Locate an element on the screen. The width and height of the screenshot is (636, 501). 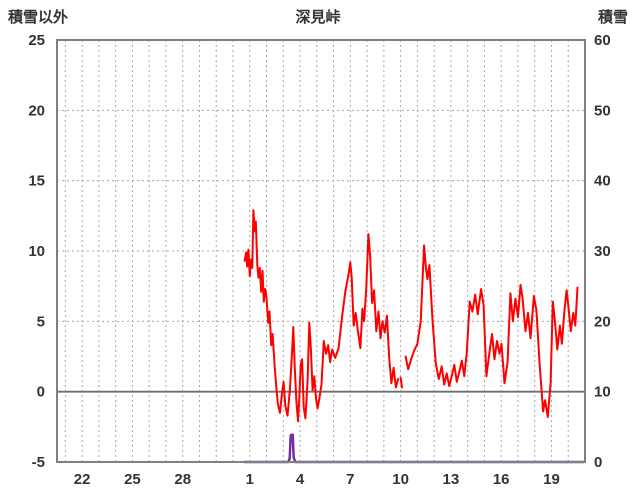
x-axis-tick-label: 4 is located at coordinates (300, 479).